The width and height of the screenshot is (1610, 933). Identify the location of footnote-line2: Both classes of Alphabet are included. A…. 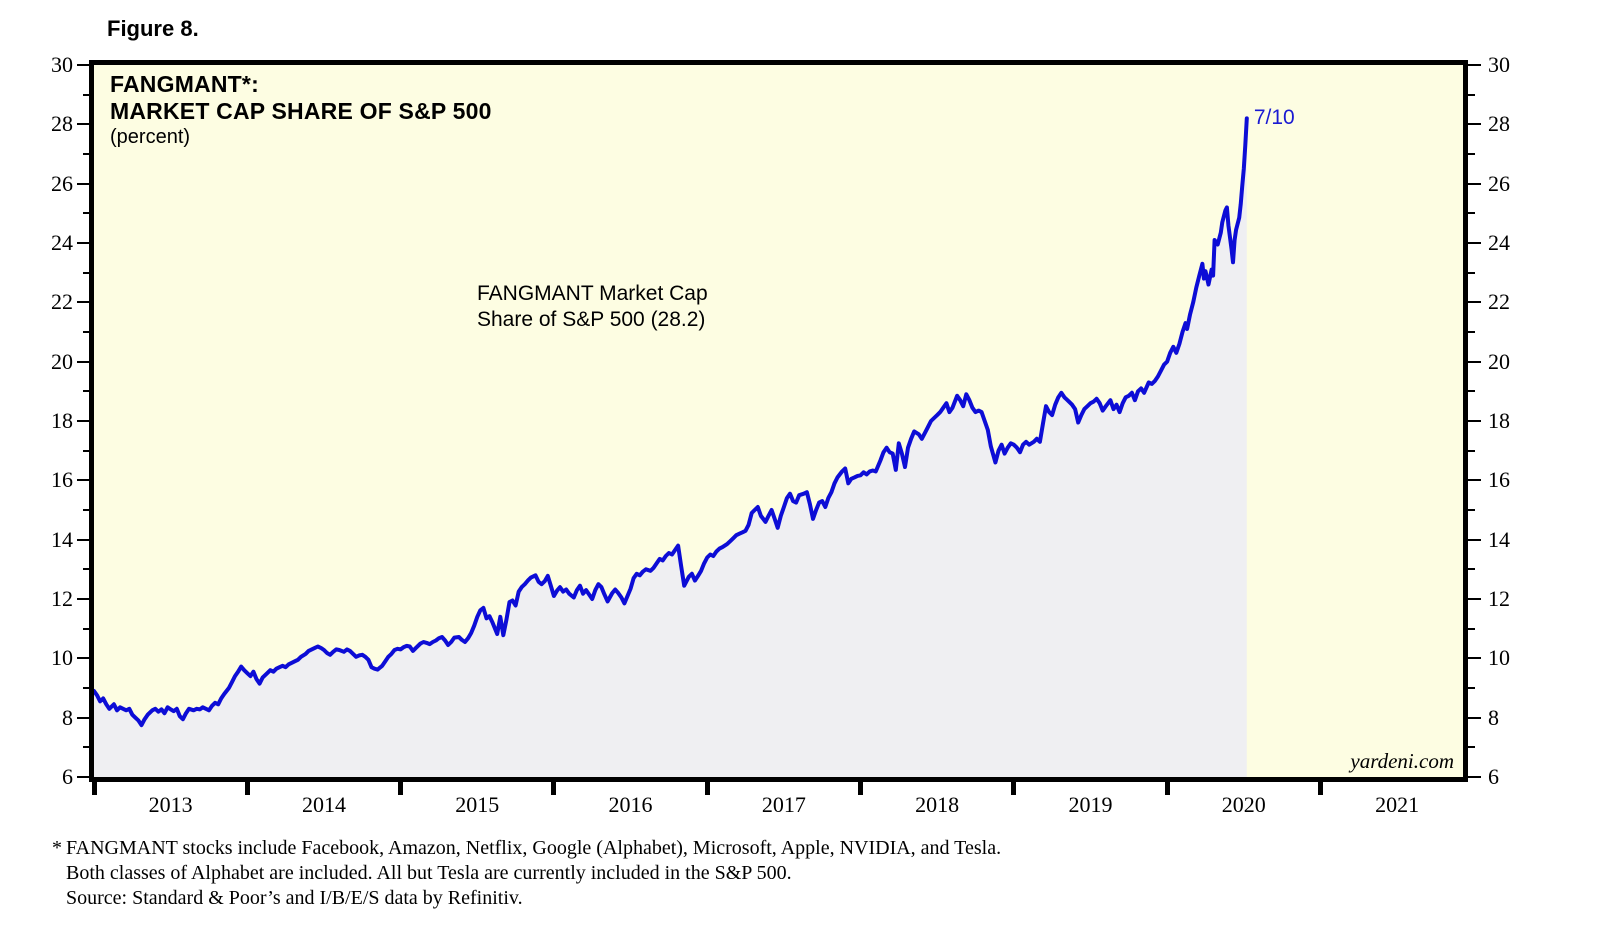
(429, 873).